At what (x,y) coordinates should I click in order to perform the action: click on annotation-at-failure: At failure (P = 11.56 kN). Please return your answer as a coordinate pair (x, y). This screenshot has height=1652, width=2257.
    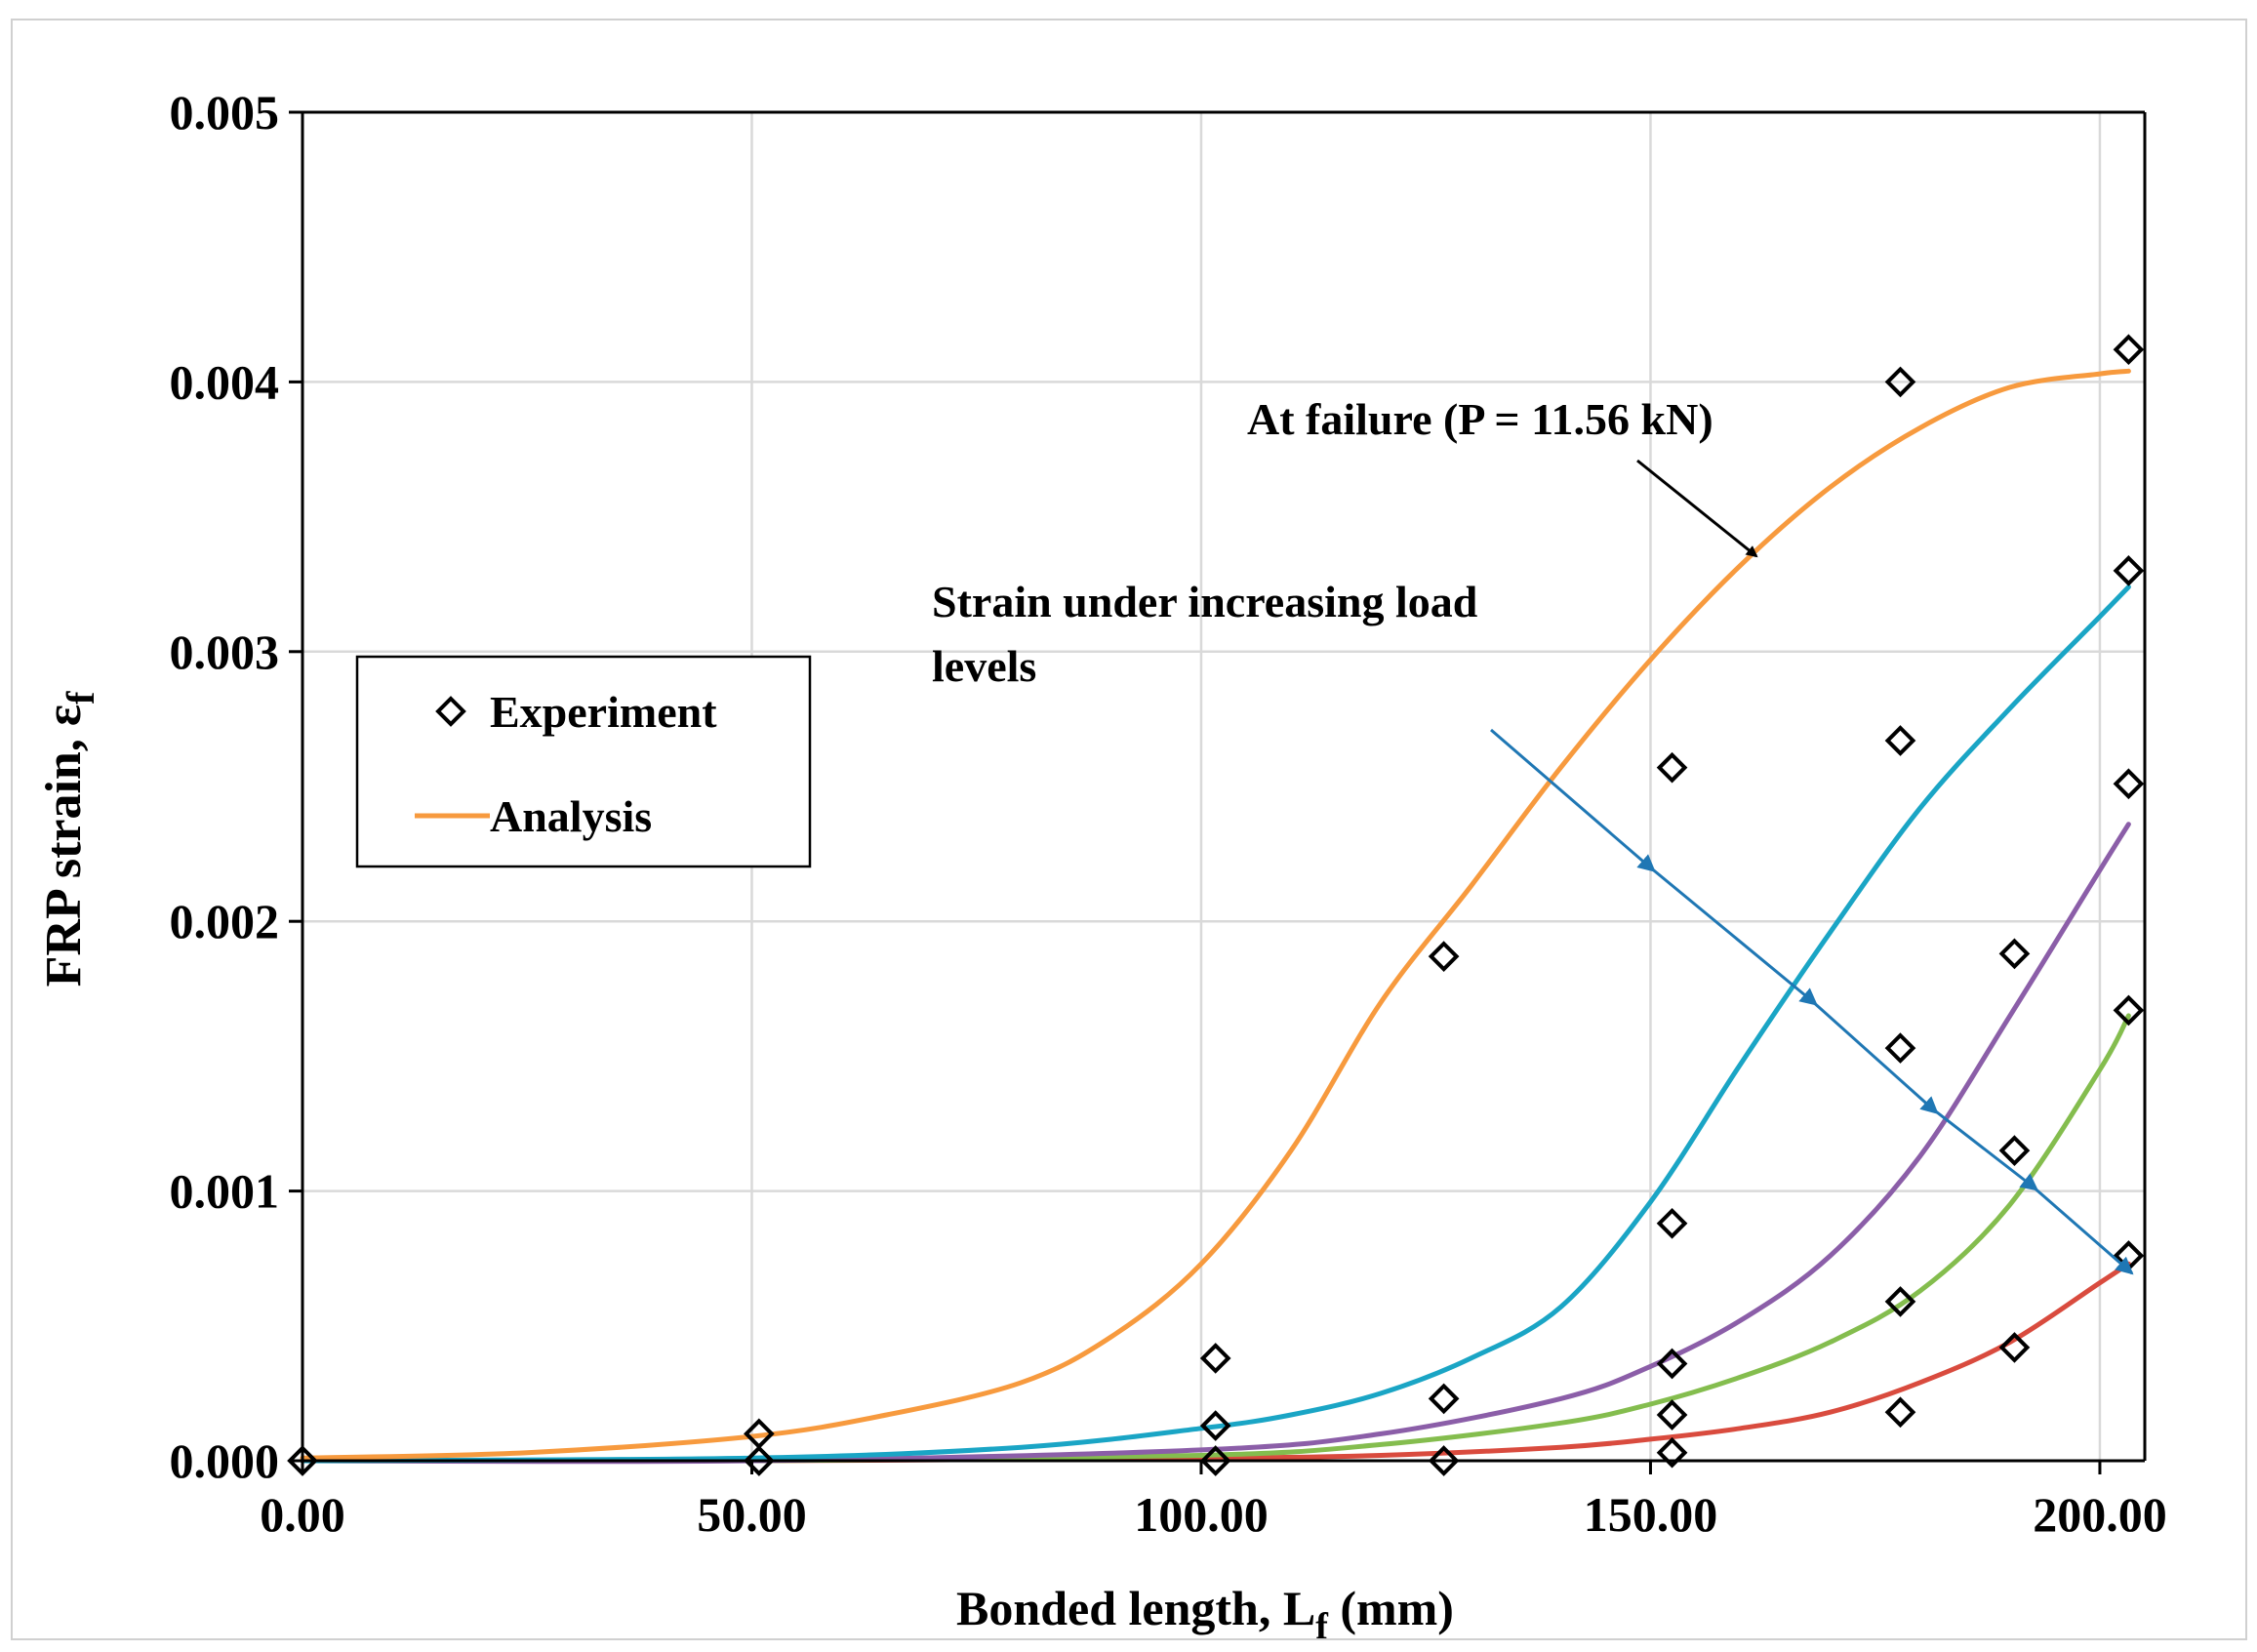
    Looking at the image, I should click on (1480, 419).